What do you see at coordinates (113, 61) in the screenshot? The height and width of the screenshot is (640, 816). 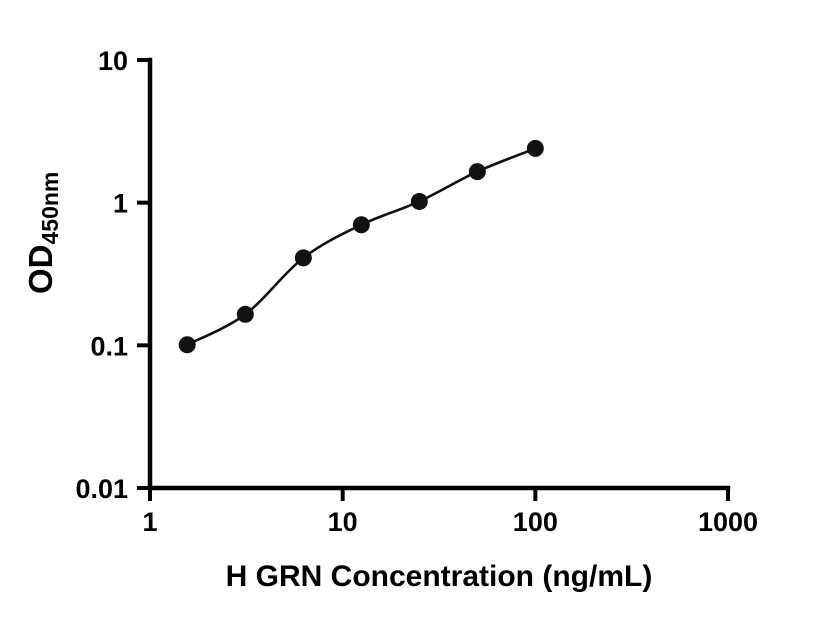 I see `y-axis-tick-label: 10` at bounding box center [113, 61].